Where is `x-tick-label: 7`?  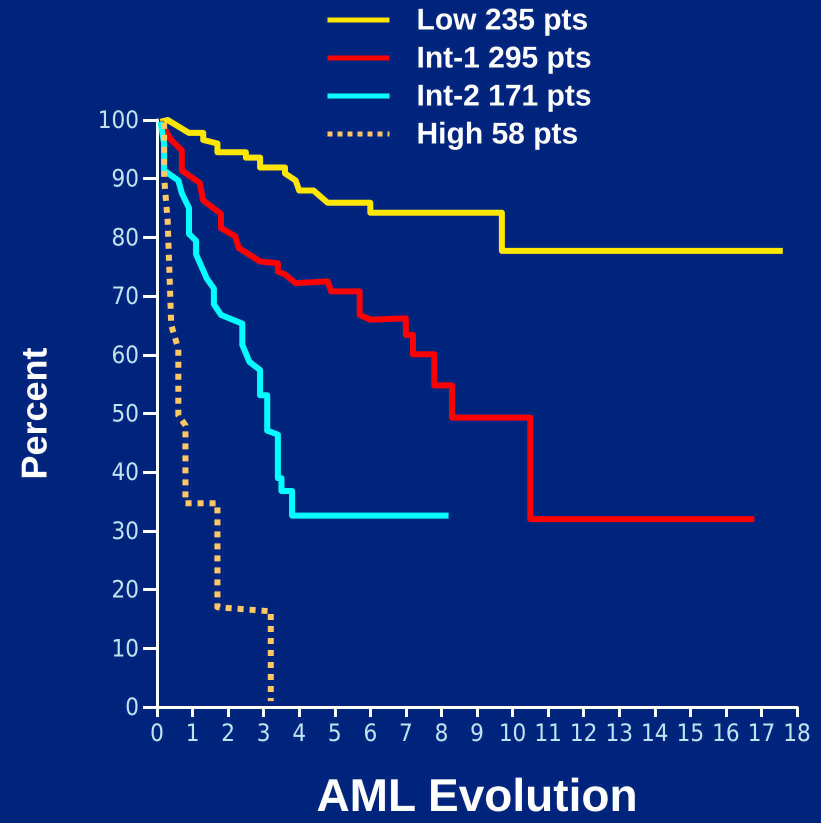 x-tick-label: 7 is located at coordinates (406, 733).